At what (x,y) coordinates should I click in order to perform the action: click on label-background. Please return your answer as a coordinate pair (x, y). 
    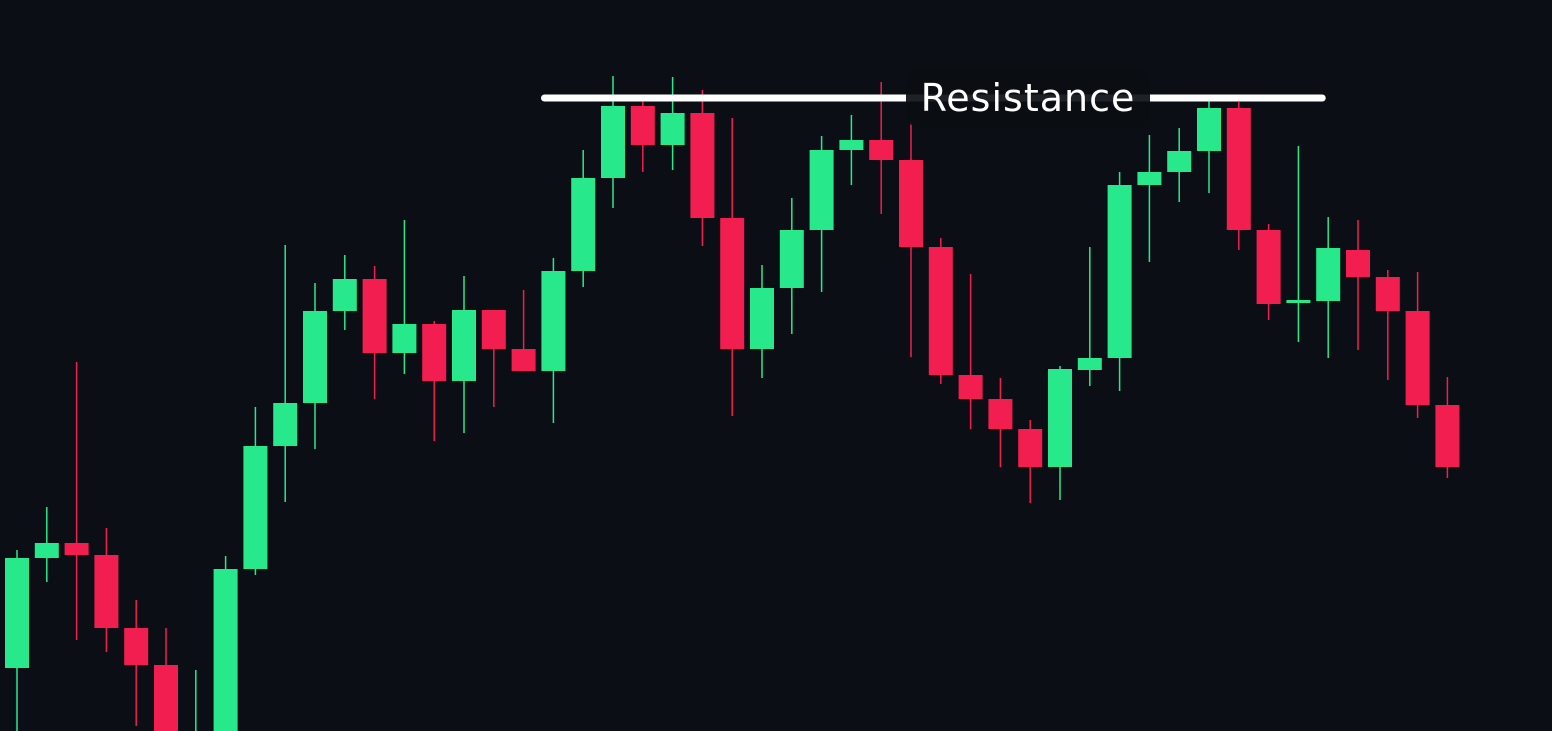
    Looking at the image, I should click on (1028, 98).